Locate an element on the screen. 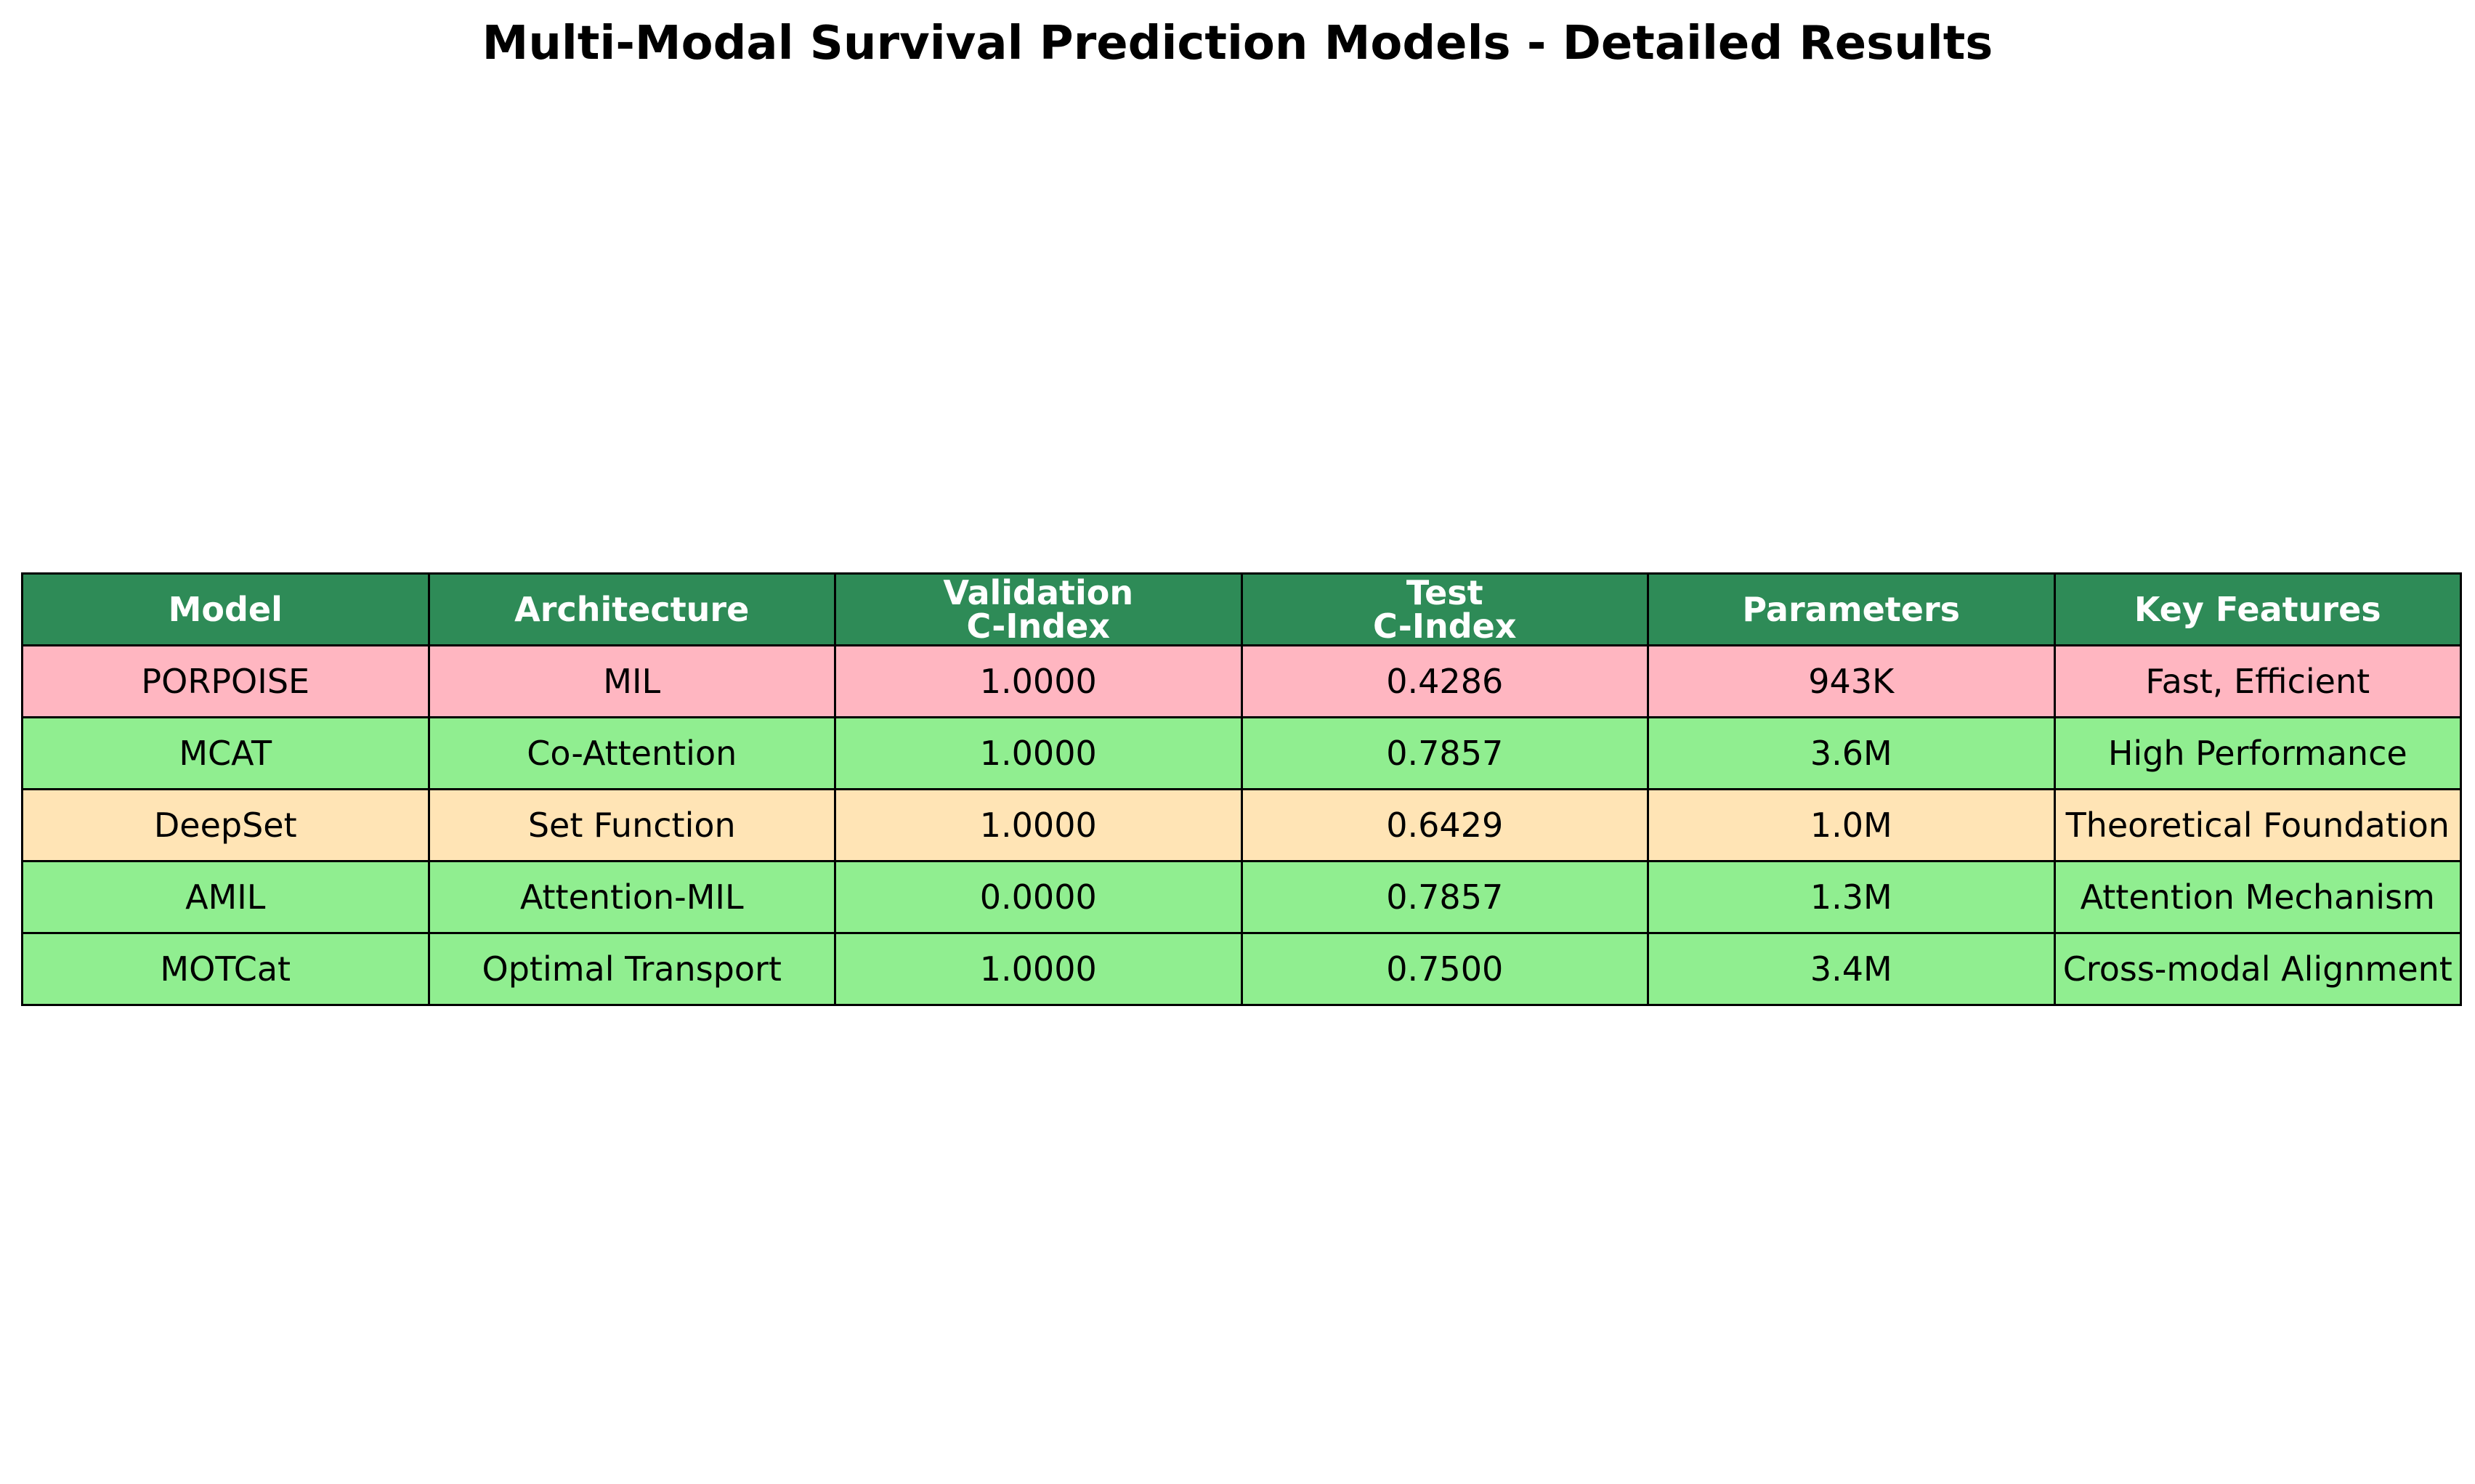  cell-test-cindex: 0.7500 is located at coordinates (1444, 969).